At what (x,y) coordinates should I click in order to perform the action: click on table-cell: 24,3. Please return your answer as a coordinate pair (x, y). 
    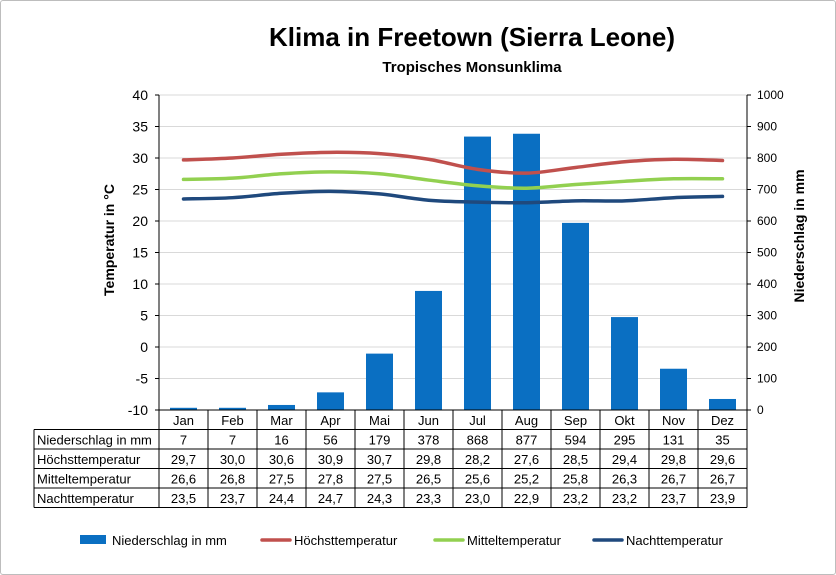
    Looking at the image, I should click on (379, 498).